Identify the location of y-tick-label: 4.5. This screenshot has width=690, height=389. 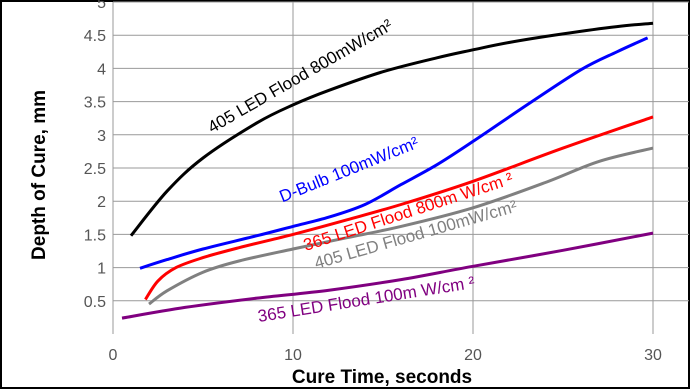
(95, 36).